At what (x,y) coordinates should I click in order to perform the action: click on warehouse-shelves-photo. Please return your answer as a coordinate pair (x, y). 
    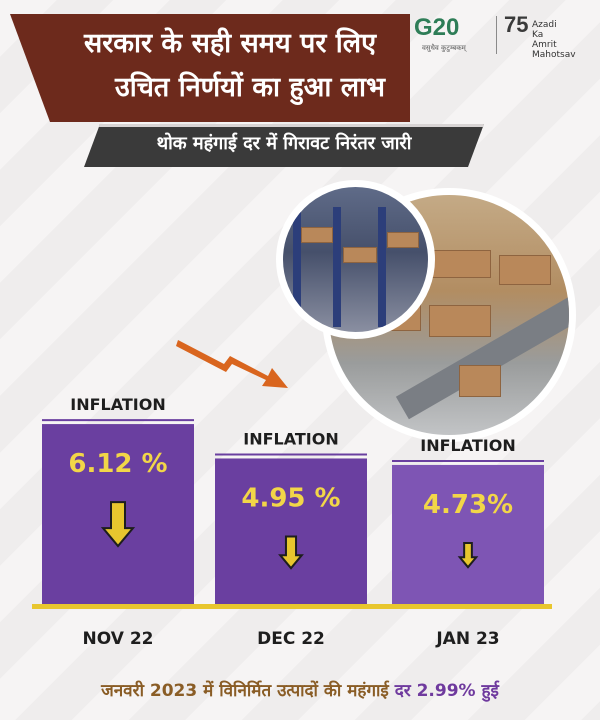
    Looking at the image, I should click on (355, 259).